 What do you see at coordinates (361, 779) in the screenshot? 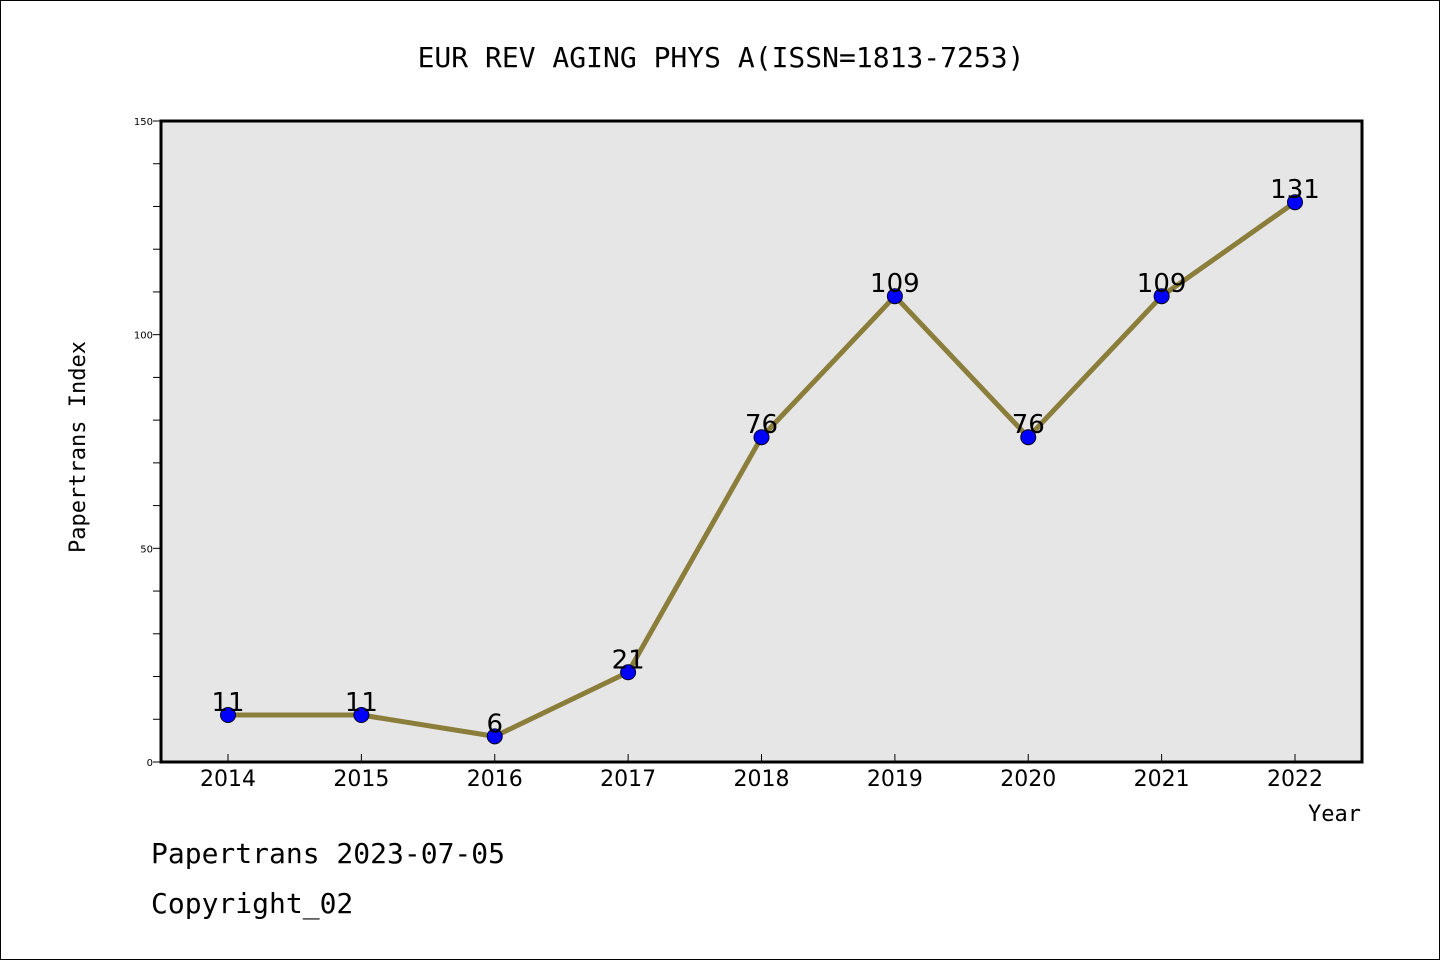
I see `x-tick-label: 2015` at bounding box center [361, 779].